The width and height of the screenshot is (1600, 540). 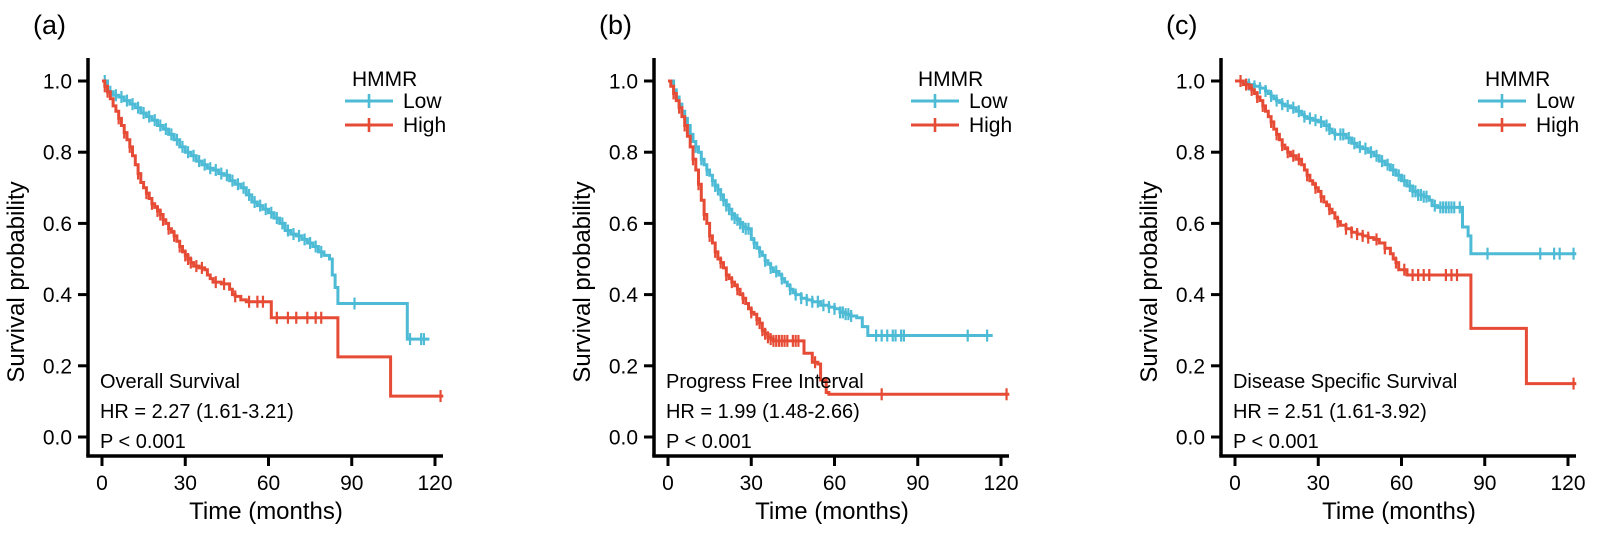 What do you see at coordinates (49, 25) in the screenshot?
I see `panel-label: (a)` at bounding box center [49, 25].